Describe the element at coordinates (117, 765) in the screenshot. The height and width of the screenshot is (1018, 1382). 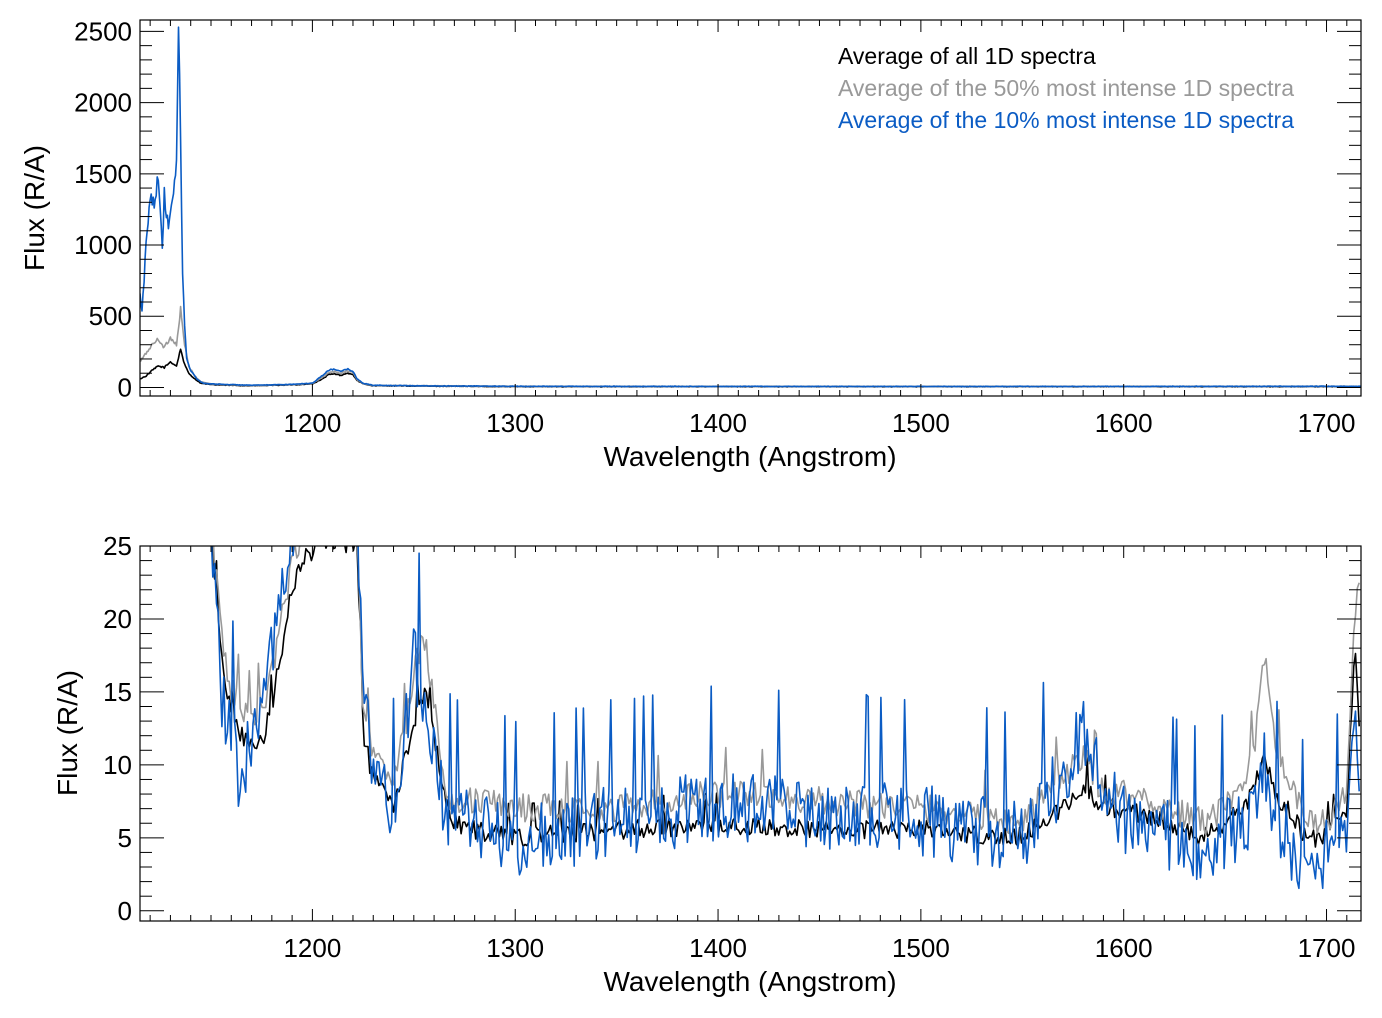
I see `bottom-y-tick-label: 10` at that location.